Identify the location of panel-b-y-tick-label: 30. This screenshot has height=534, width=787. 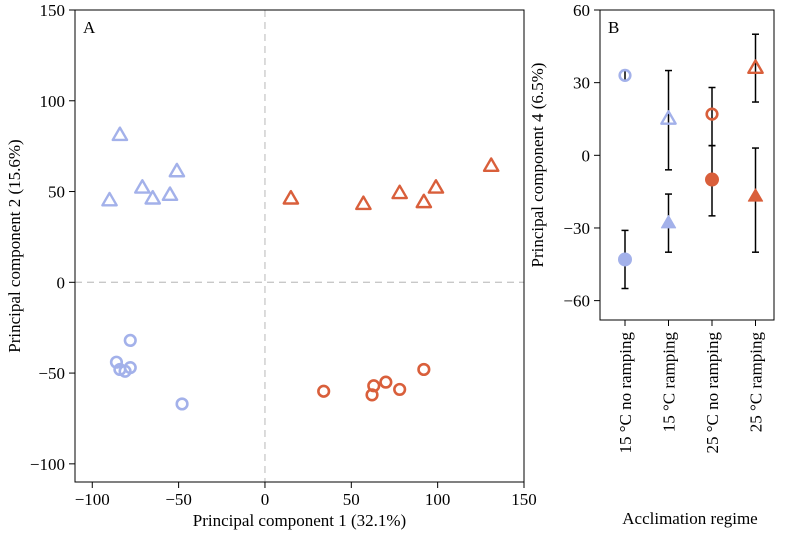
(581, 83).